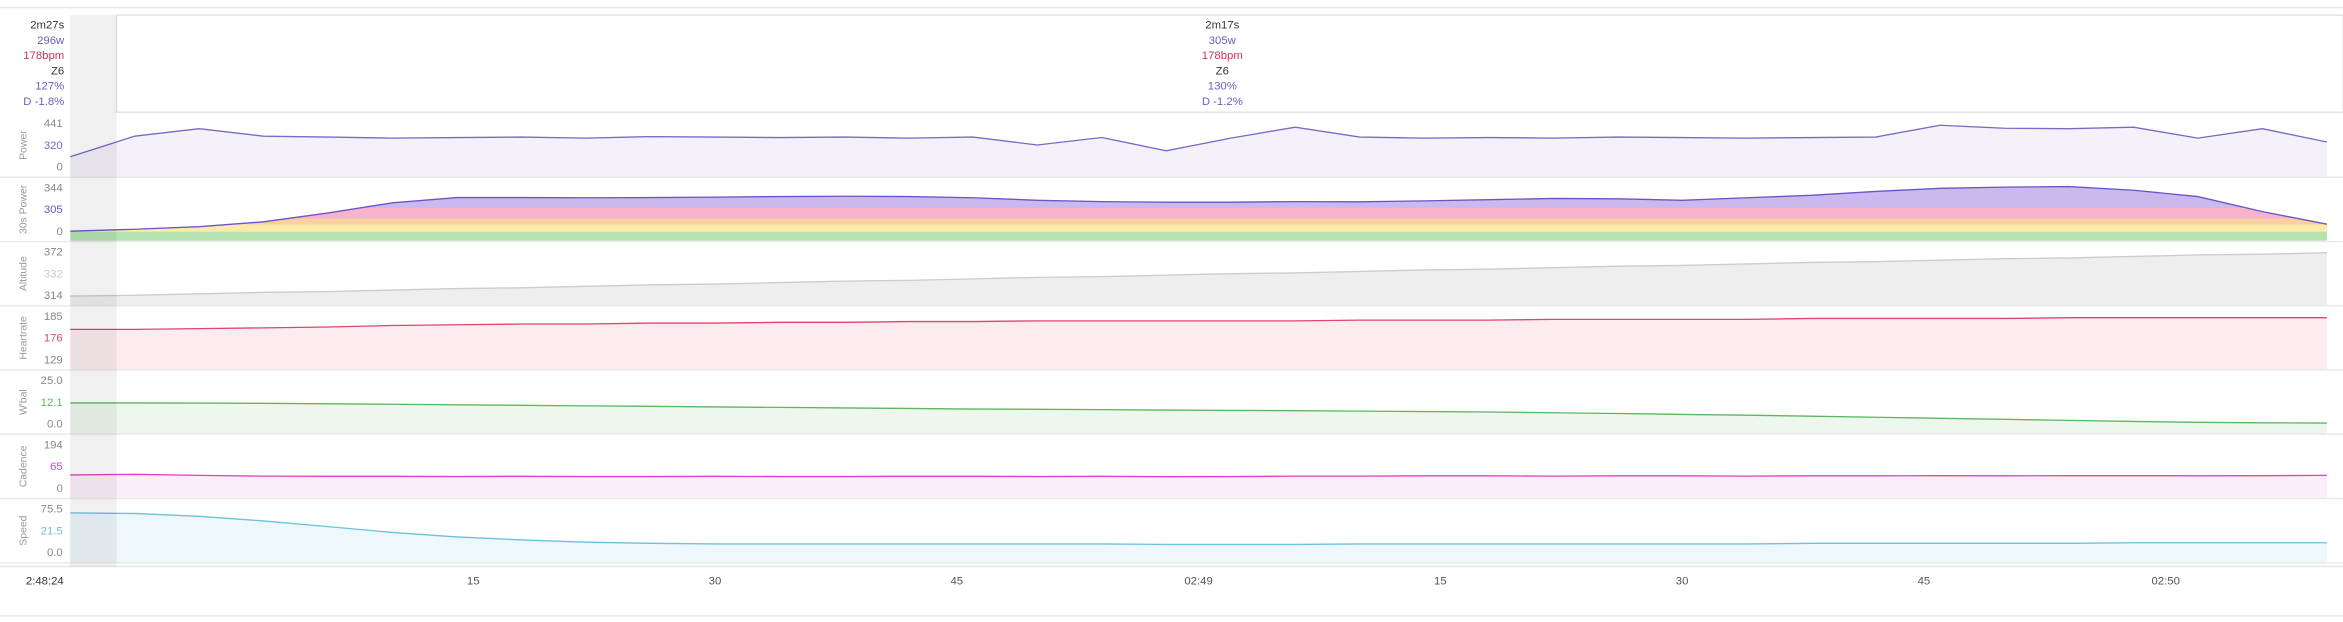 This screenshot has height=622, width=2343. Describe the element at coordinates (53, 188) in the screenshot. I see `y-tick-label: 344` at that location.